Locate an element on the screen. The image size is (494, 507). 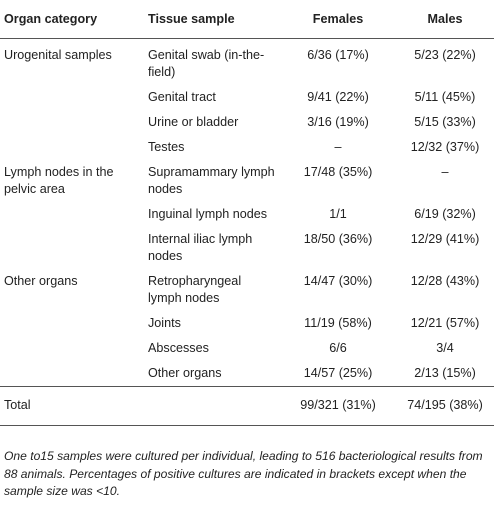
table-row: Abscesses 6/6 3/4 is located at coordinates (247, 348).